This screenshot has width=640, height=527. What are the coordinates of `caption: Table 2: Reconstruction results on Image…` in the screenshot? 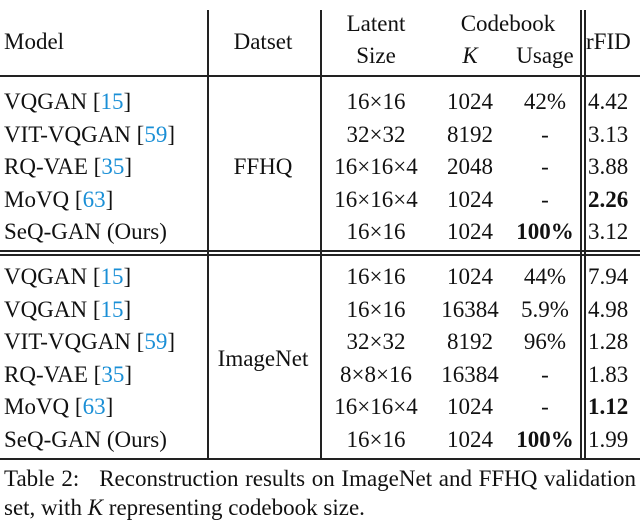 It's located at (320, 493).